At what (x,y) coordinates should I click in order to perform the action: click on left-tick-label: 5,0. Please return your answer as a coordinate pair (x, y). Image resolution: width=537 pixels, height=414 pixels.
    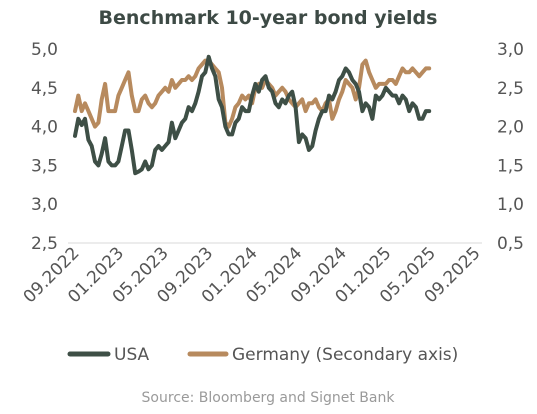
    Looking at the image, I should click on (44, 50).